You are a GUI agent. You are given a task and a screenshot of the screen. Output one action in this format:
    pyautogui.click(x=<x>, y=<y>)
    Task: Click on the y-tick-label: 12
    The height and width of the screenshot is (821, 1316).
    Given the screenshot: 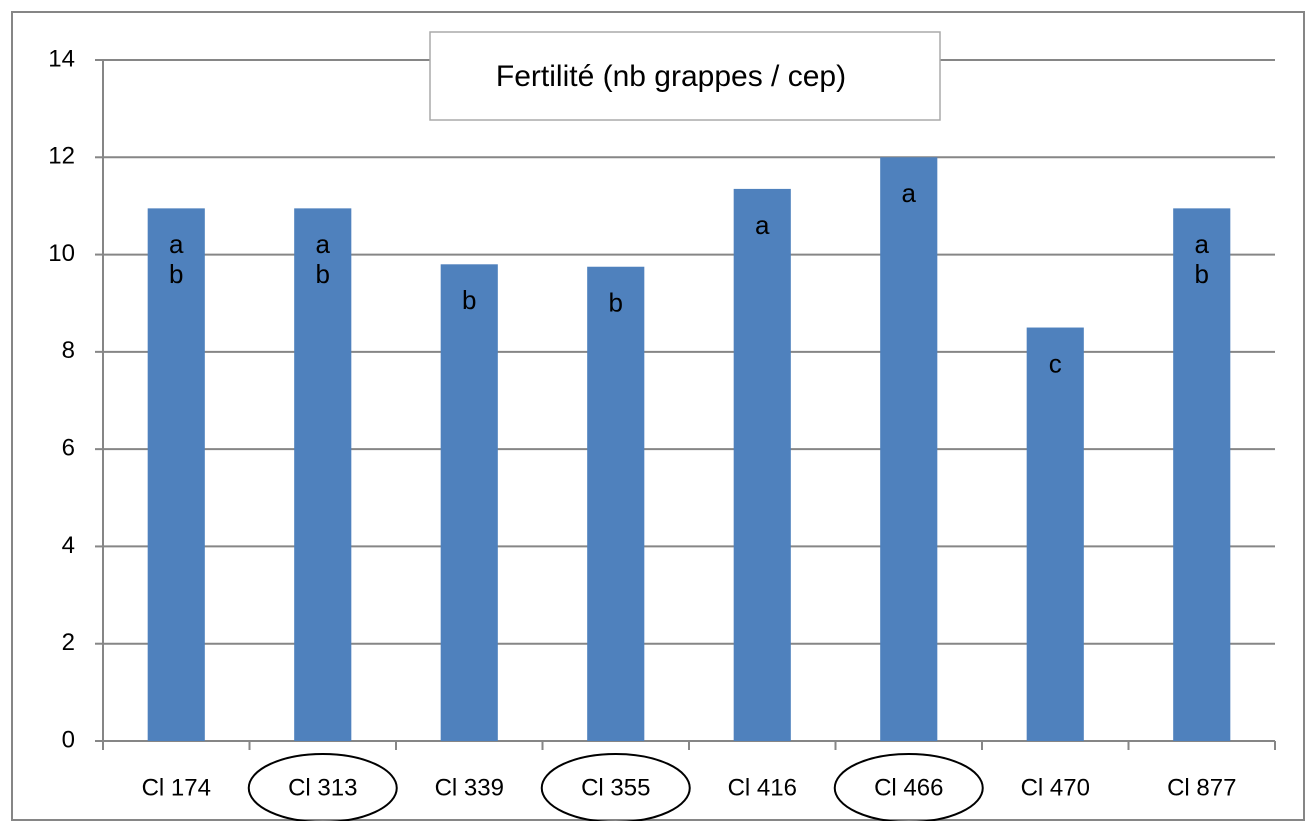 What is the action you would take?
    pyautogui.click(x=61, y=156)
    